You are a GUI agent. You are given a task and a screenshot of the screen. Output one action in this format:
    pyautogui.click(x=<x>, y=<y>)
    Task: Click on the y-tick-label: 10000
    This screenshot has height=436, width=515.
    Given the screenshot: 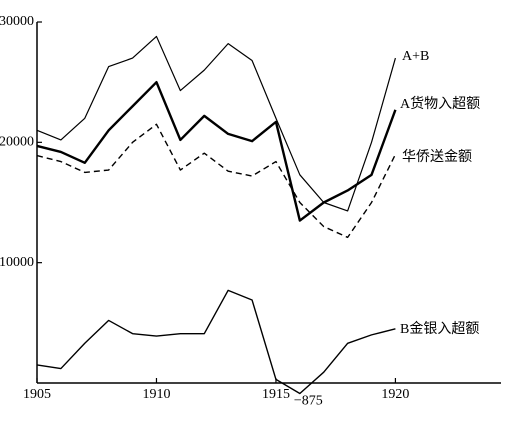 What is the action you would take?
    pyautogui.click(x=17, y=262)
    